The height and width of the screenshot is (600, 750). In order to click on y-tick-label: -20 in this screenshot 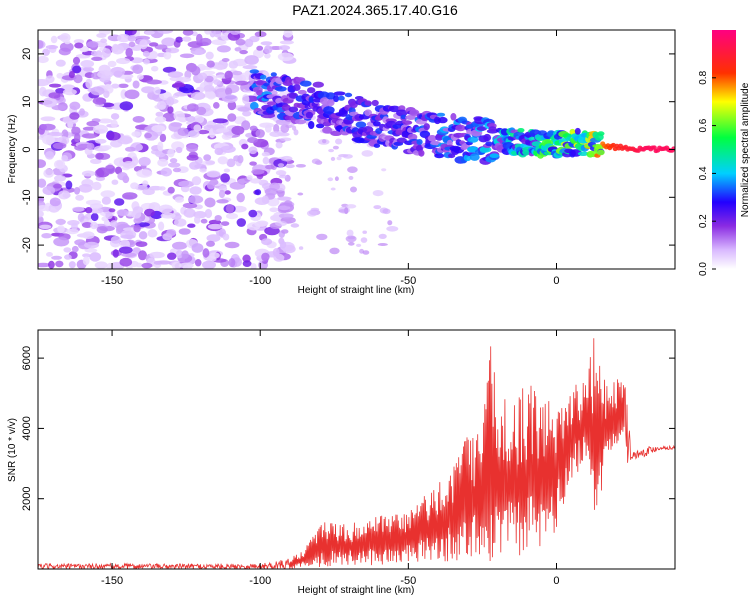, I will do `click(27, 245)`.